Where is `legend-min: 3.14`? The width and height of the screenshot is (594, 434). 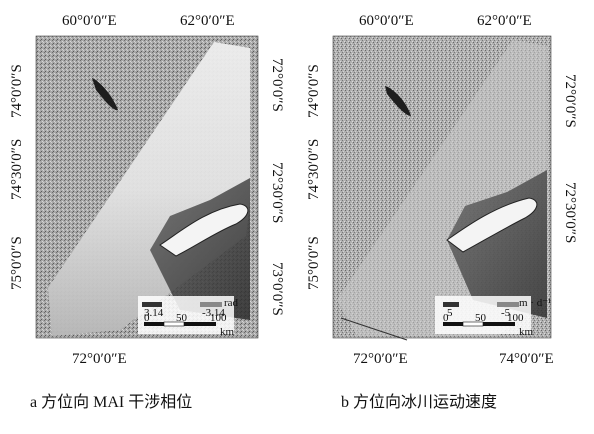 legend-min: 3.14 is located at coordinates (154, 313).